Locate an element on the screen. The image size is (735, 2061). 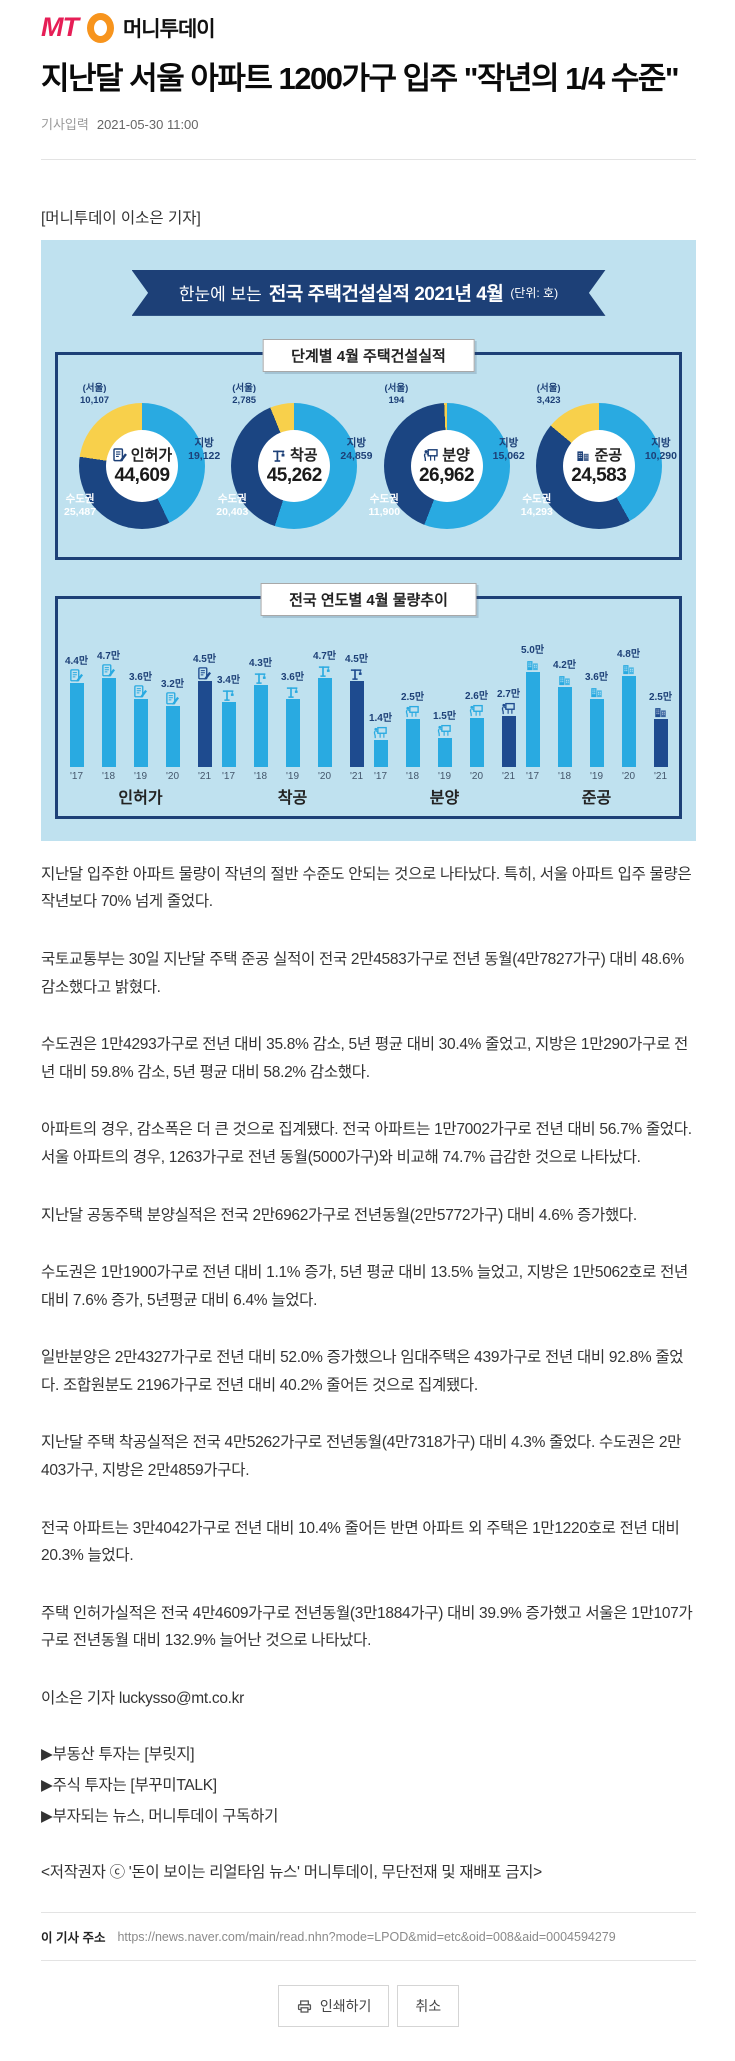
article-meta: 기사입력 2021-05-30 11:00 is located at coordinates (368, 123).